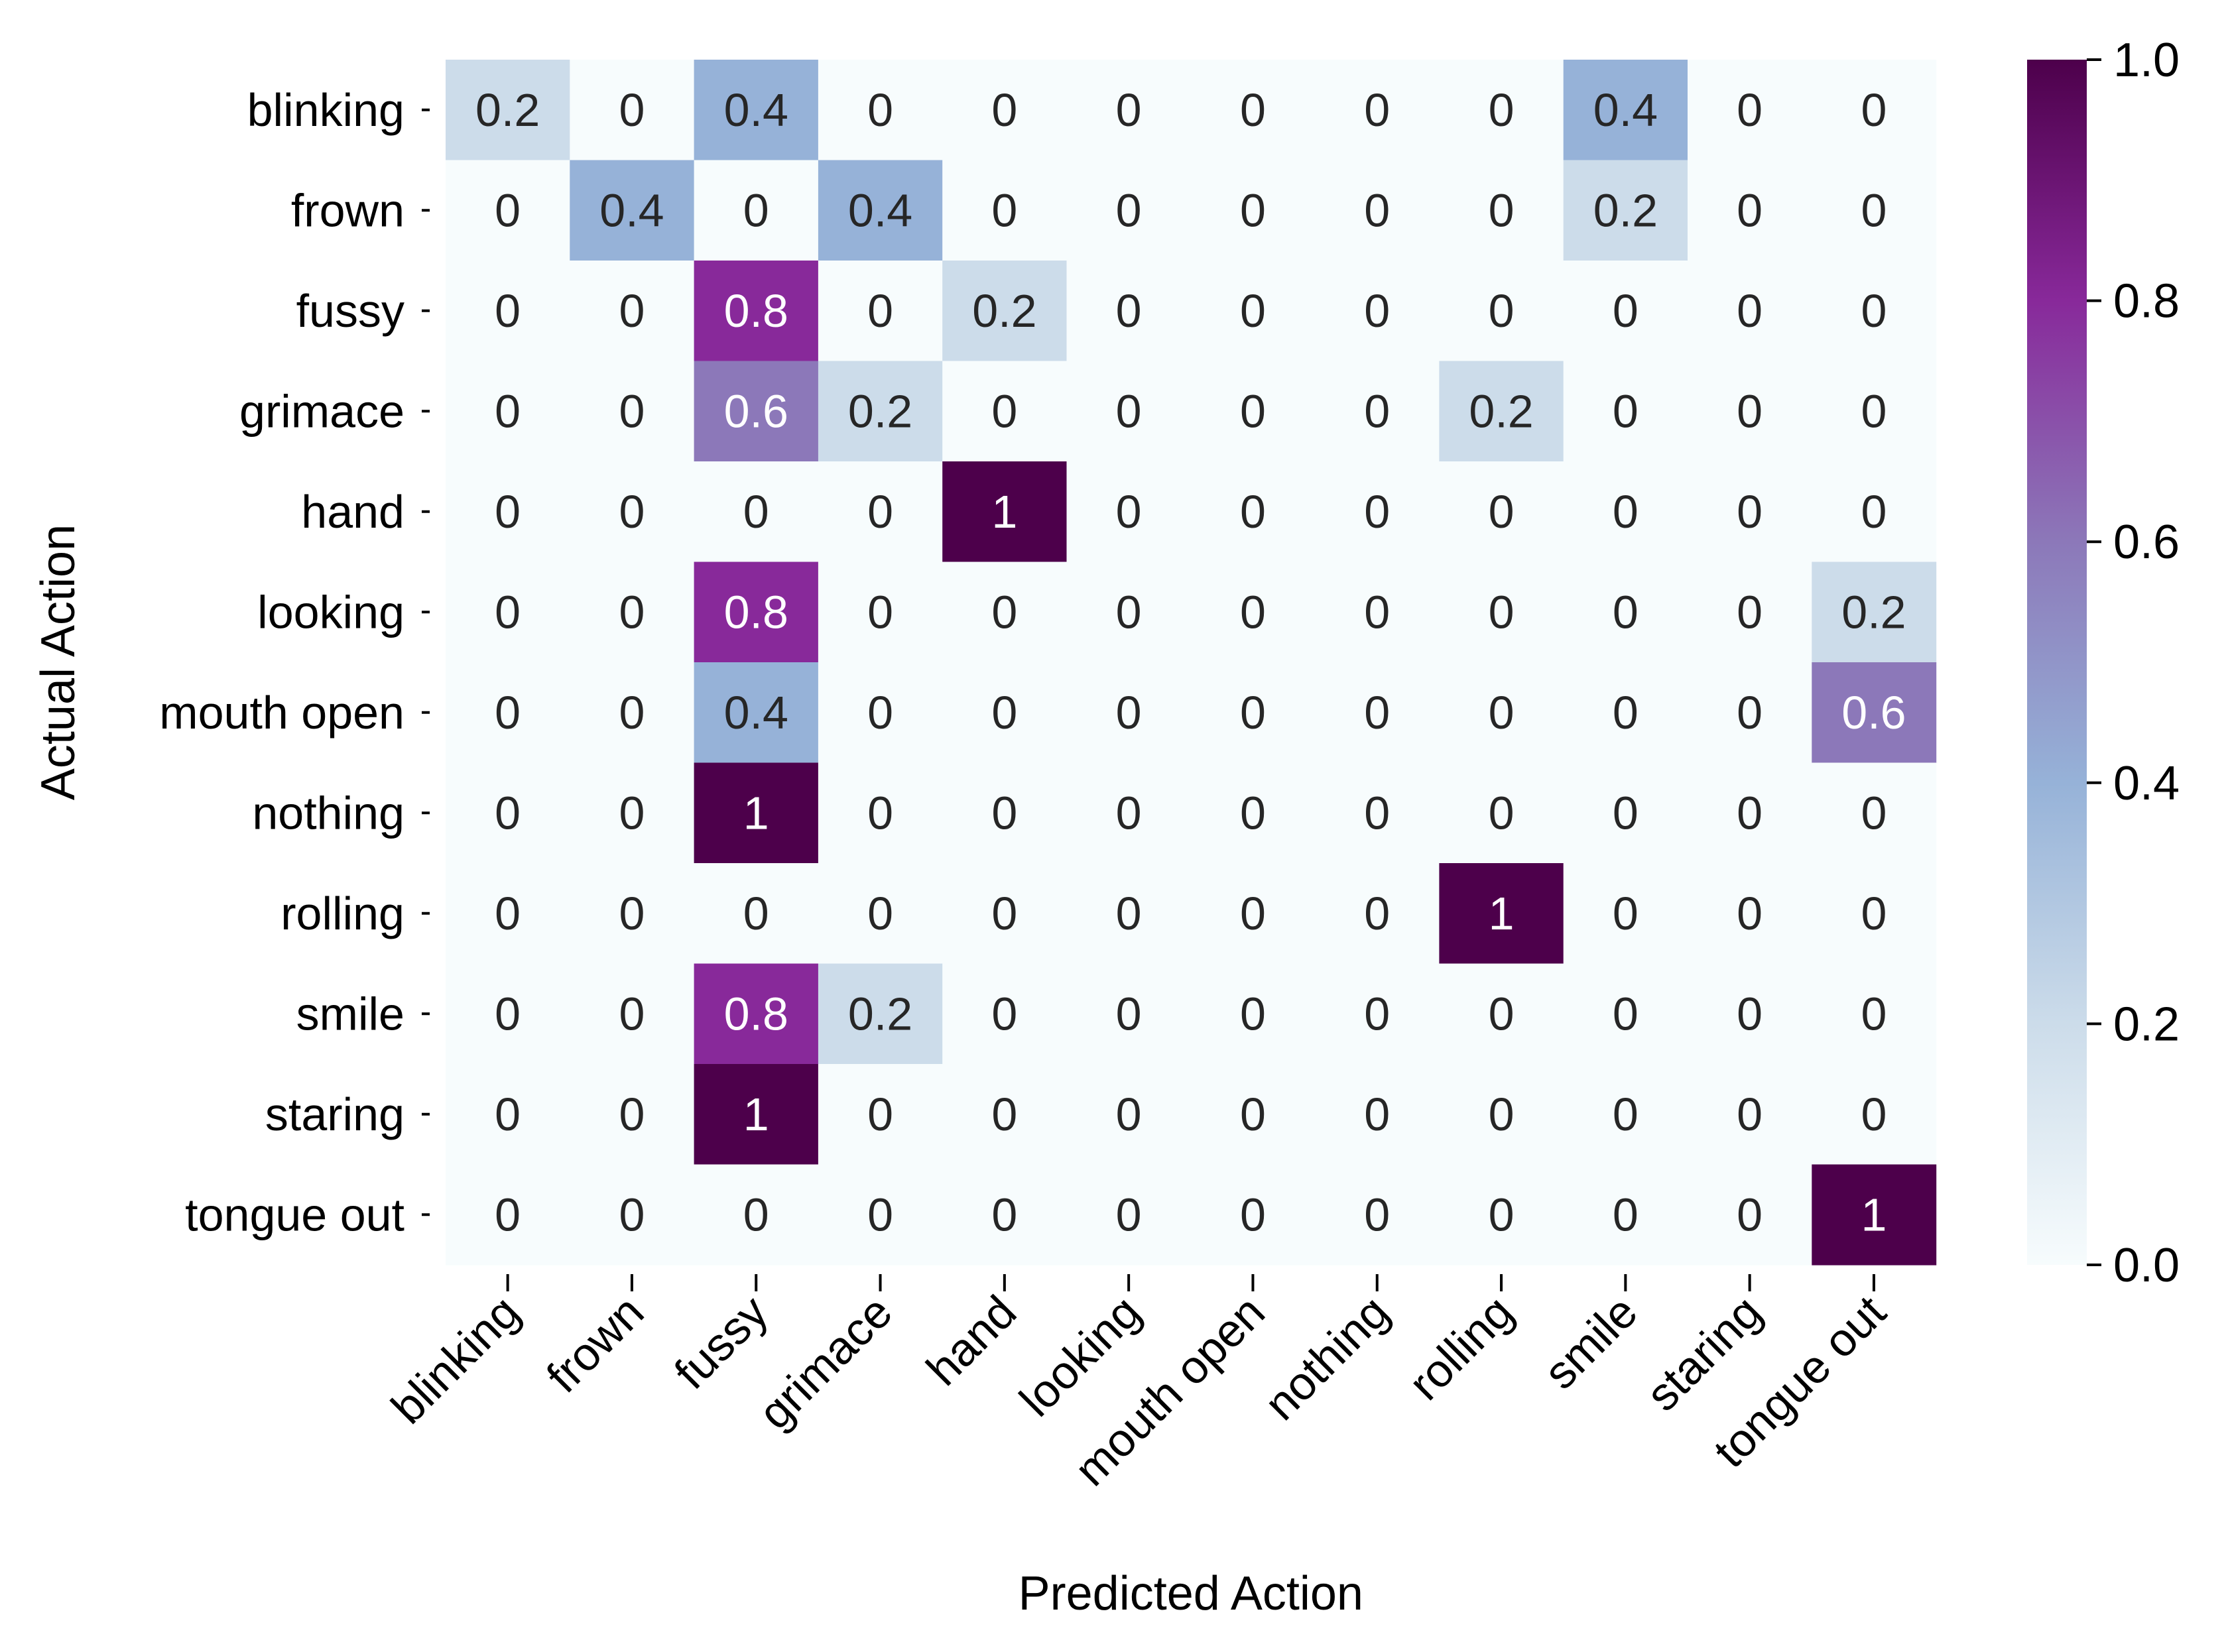  What do you see at coordinates (507, 110) in the screenshot?
I see `cell-value-label: 0.2` at bounding box center [507, 110].